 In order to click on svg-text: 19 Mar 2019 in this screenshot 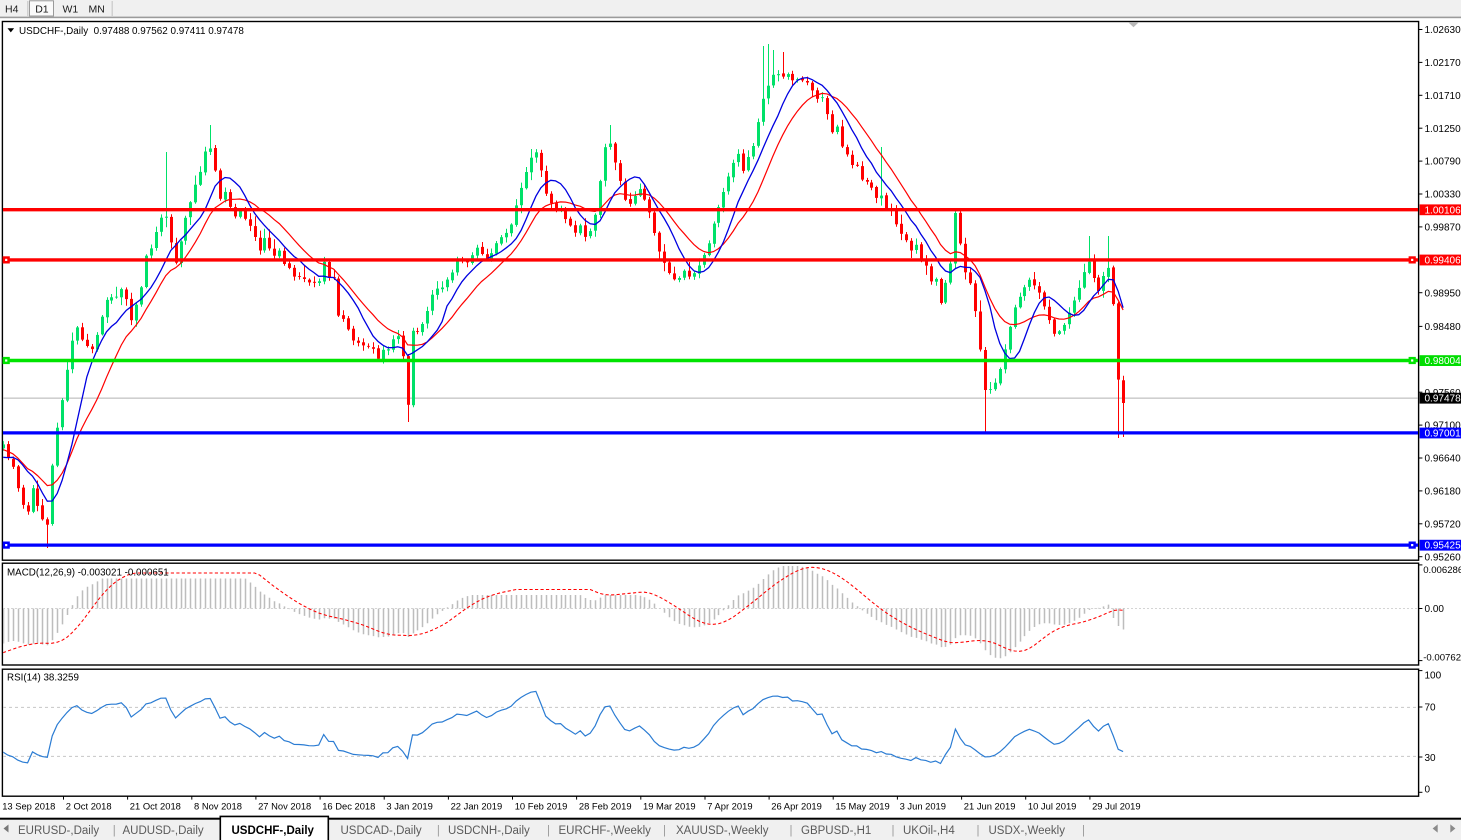, I will do `click(669, 806)`.